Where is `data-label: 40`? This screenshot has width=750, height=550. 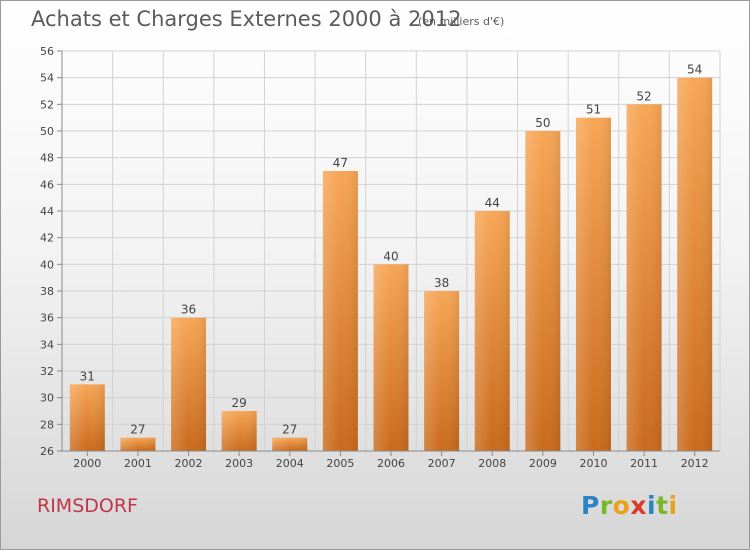 data-label: 40 is located at coordinates (390, 256).